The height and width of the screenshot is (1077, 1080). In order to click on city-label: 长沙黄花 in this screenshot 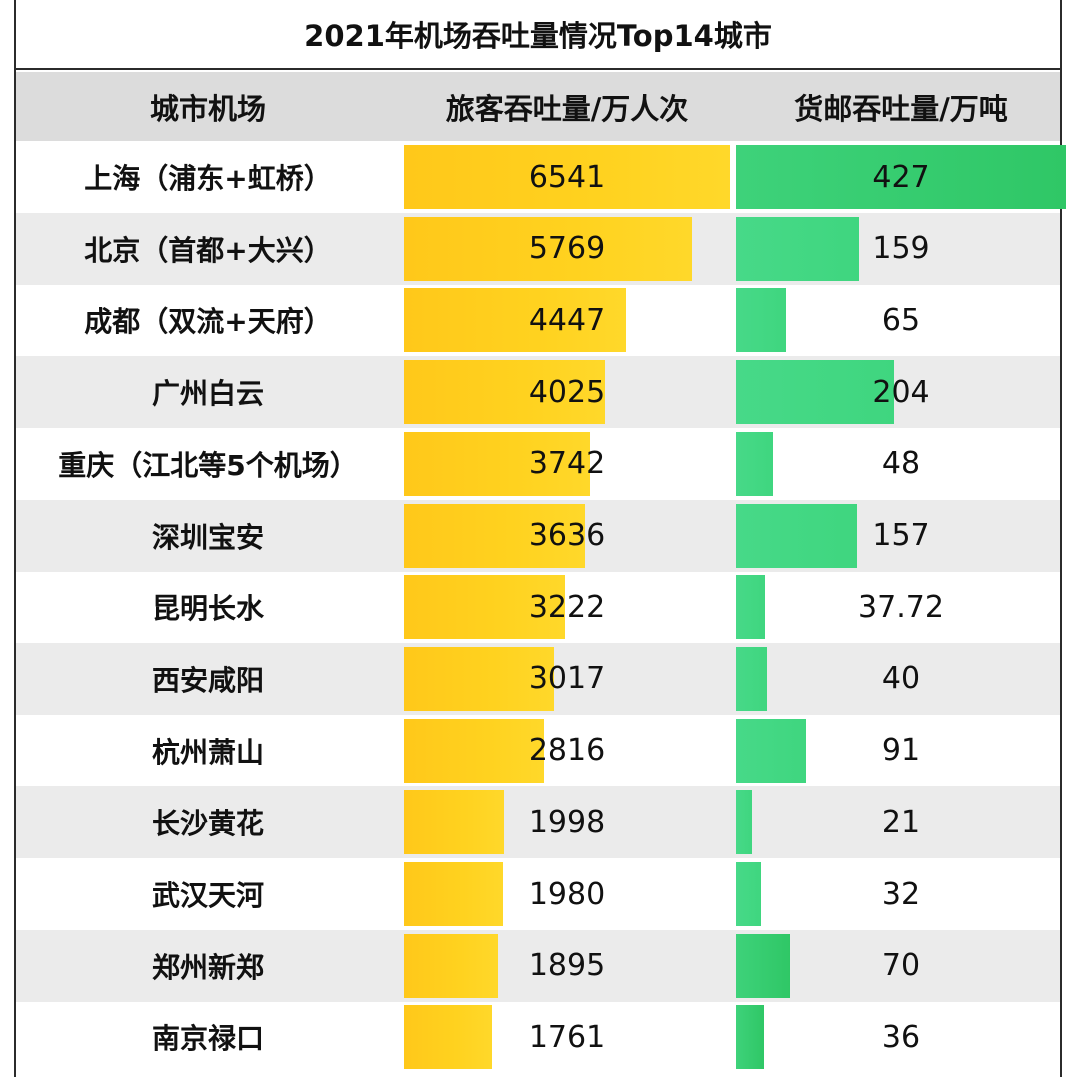, I will do `click(207, 824)`.